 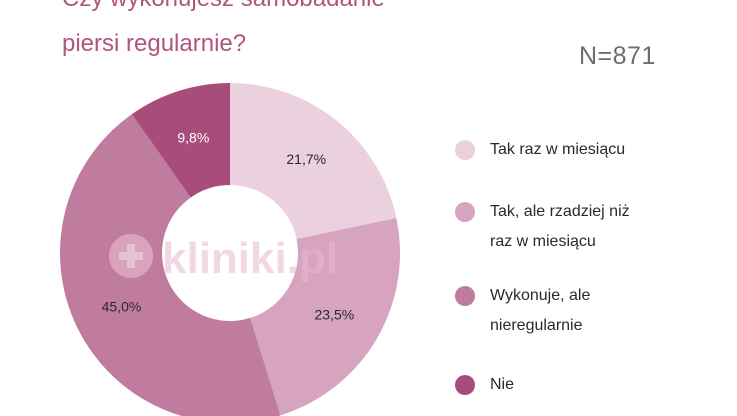 I want to click on legend-item: Tak, ale rzadziej niż raz w miesiącu, so click(x=542, y=229).